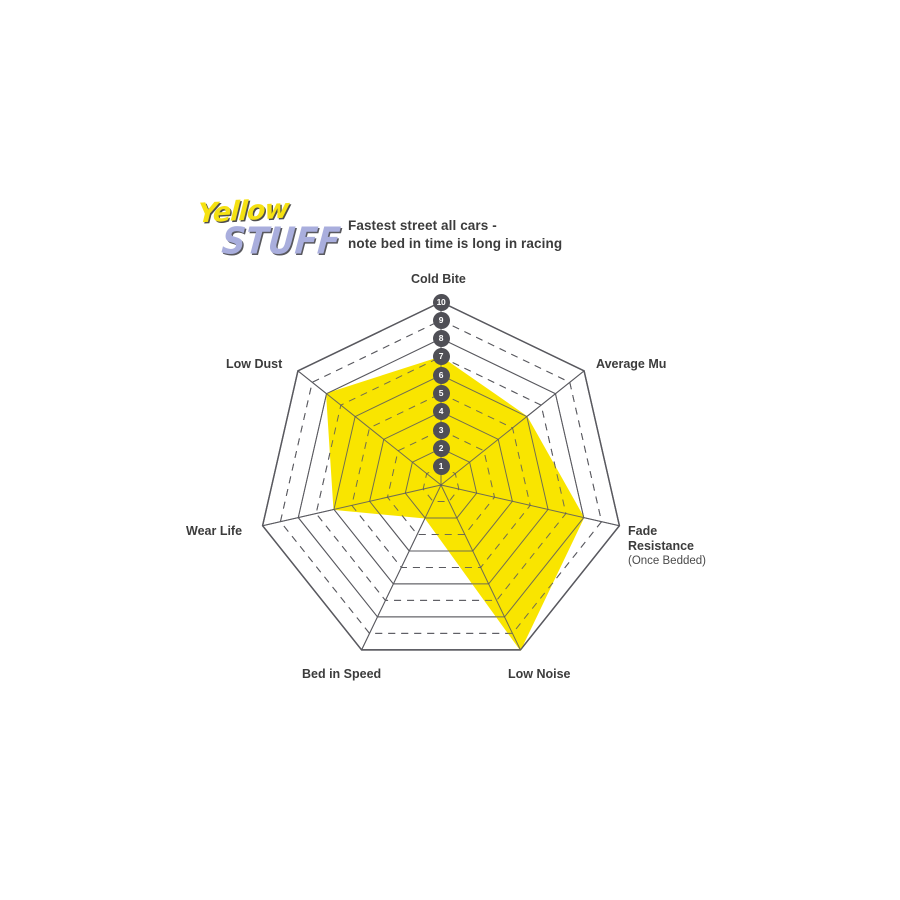 The height and width of the screenshot is (900, 900). I want to click on subtitle-line-1: Fastest street all cars -, so click(422, 225).